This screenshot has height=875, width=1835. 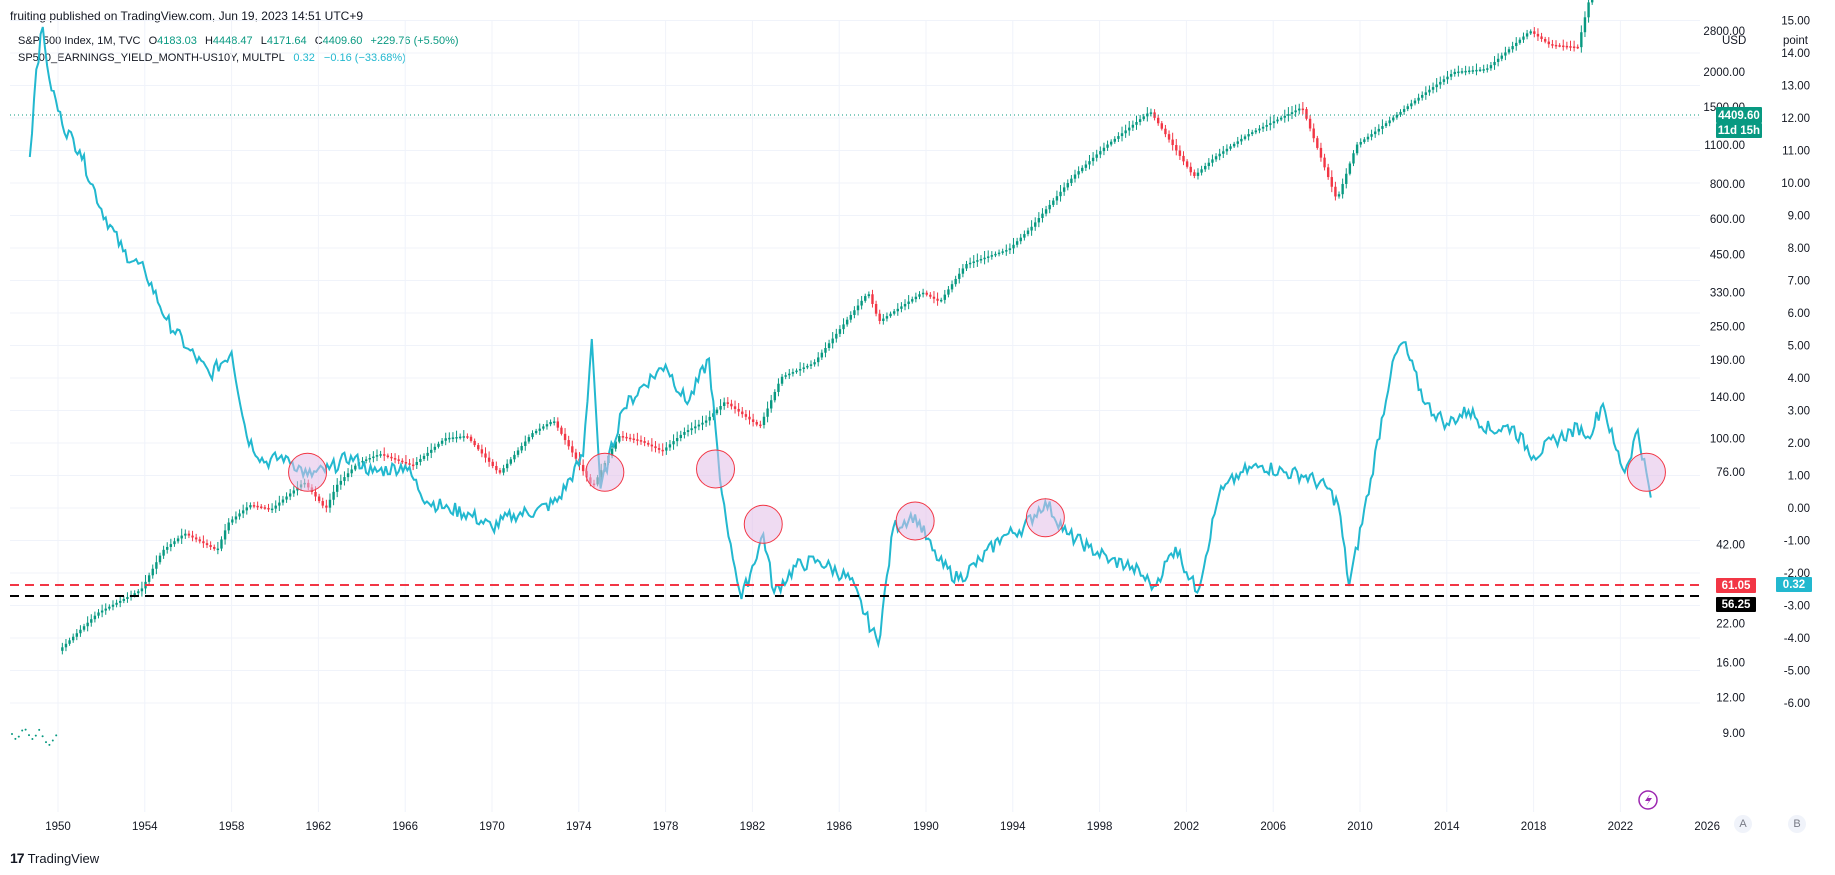 I want to click on legend-l-label: L, so click(x=263, y=41).